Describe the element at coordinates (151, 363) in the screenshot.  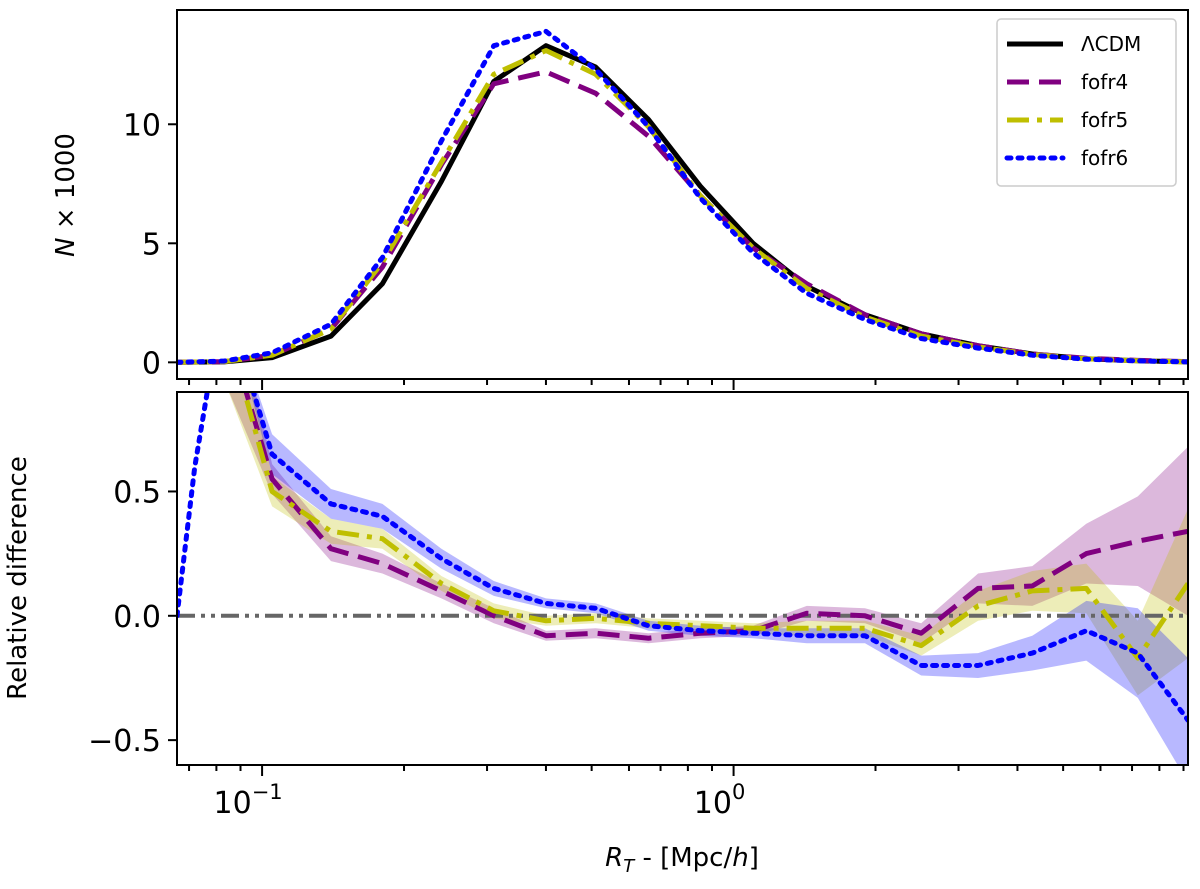
I see `top-ytick-label: 0` at that location.